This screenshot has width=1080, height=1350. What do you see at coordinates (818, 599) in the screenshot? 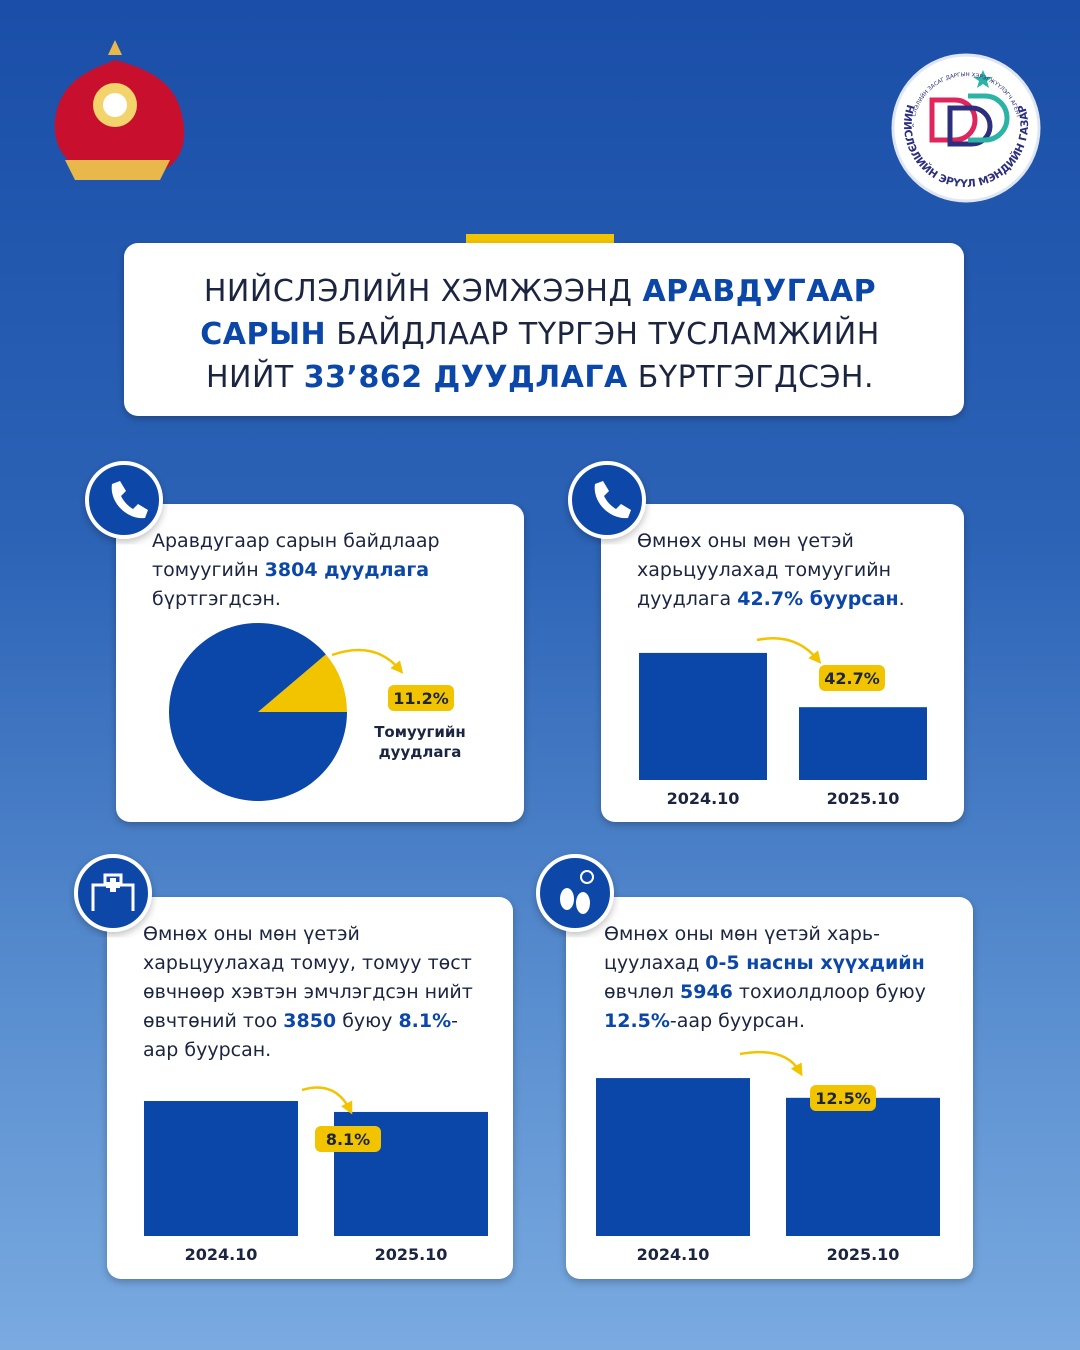
I see `highlight-text: 42.7% буурсан` at bounding box center [818, 599].